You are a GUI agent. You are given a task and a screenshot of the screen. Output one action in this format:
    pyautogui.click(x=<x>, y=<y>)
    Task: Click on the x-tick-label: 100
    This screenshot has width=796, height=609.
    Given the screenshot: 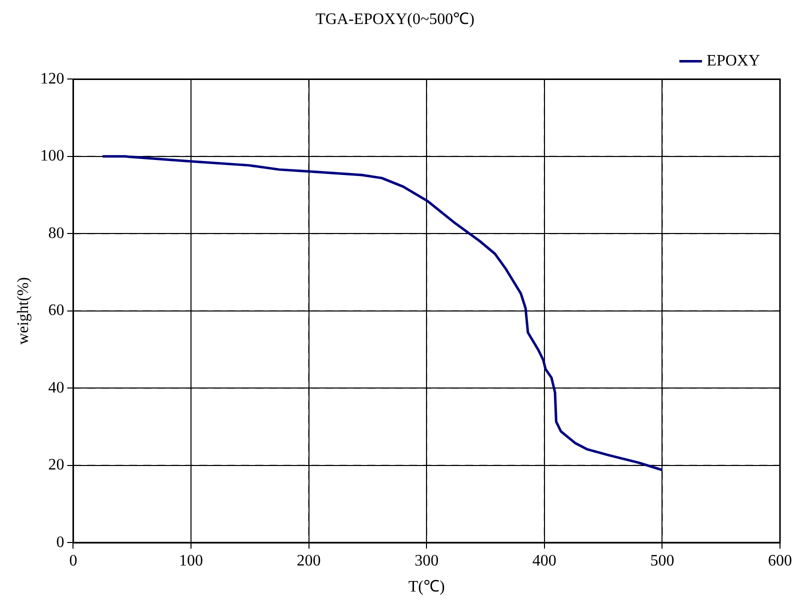 What is the action you would take?
    pyautogui.click(x=191, y=561)
    